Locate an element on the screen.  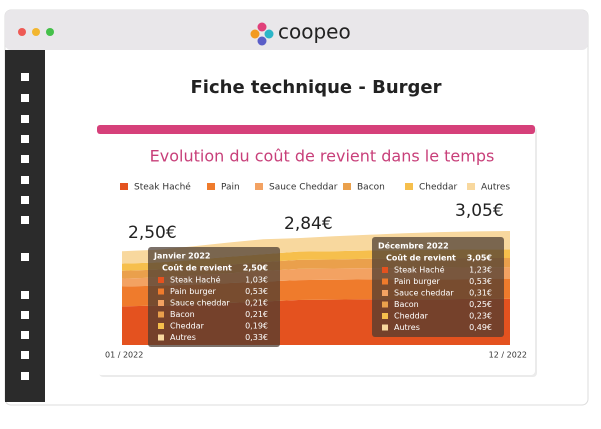
sidebar-icons is located at coordinates (25, 226).